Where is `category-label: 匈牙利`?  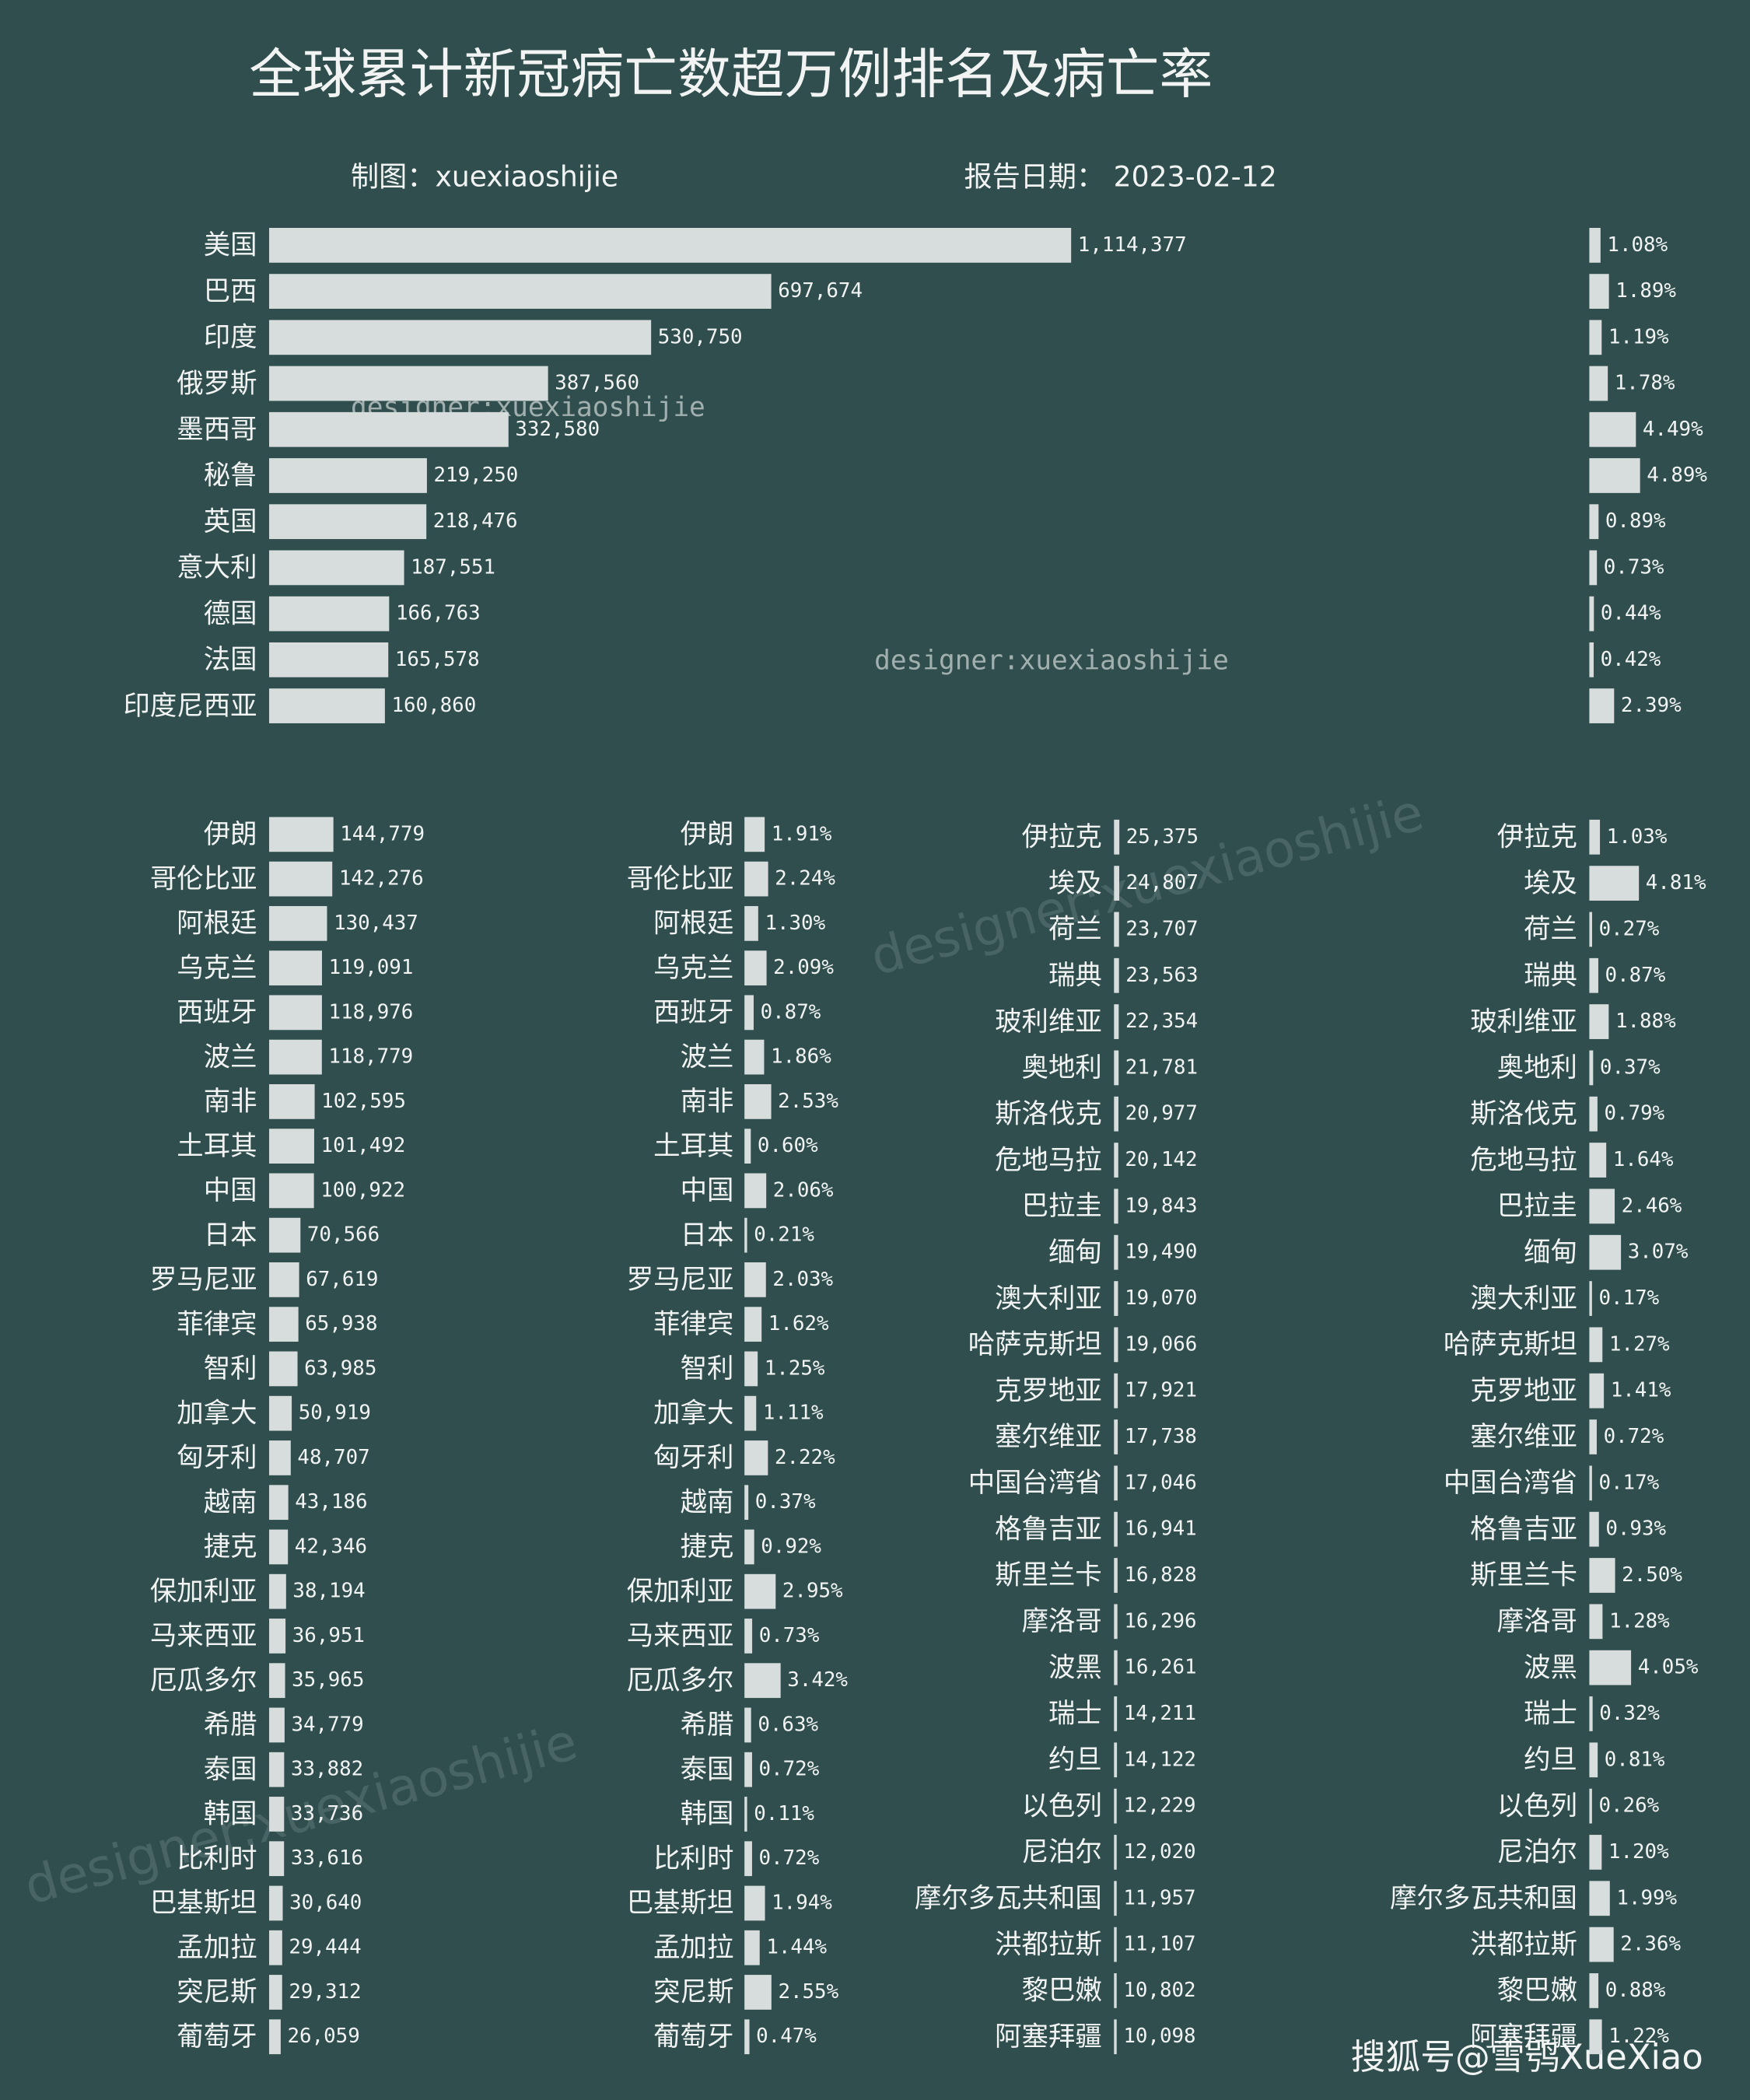 category-label: 匈牙利 is located at coordinates (217, 1458).